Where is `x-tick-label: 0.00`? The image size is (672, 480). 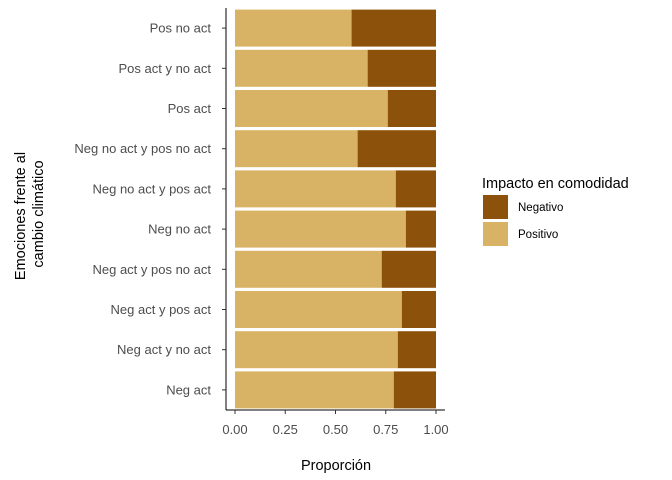 x-tick-label: 0.00 is located at coordinates (234, 429).